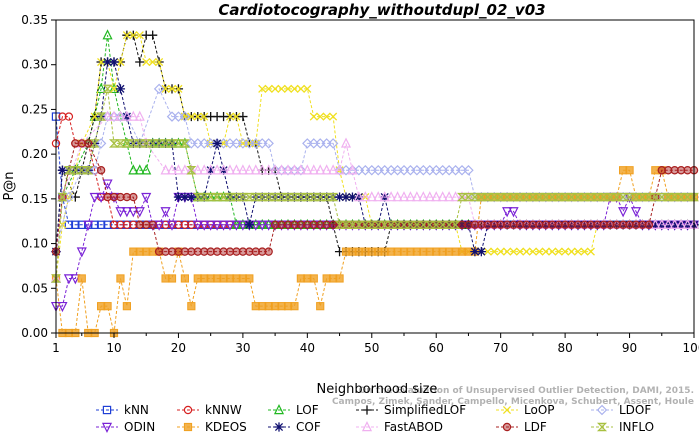  I want to click on legend-label: SimplifiedLOF, so click(425, 410).